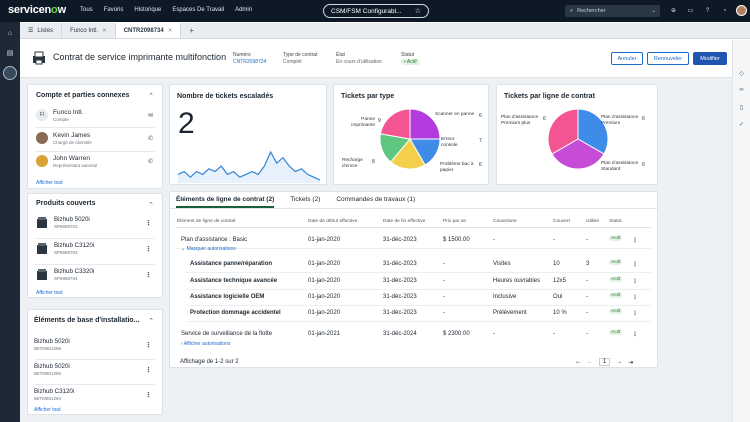 This screenshot has height=422, width=750. Describe the element at coordinates (10, 73) in the screenshot. I see `workspace-icon` at that location.